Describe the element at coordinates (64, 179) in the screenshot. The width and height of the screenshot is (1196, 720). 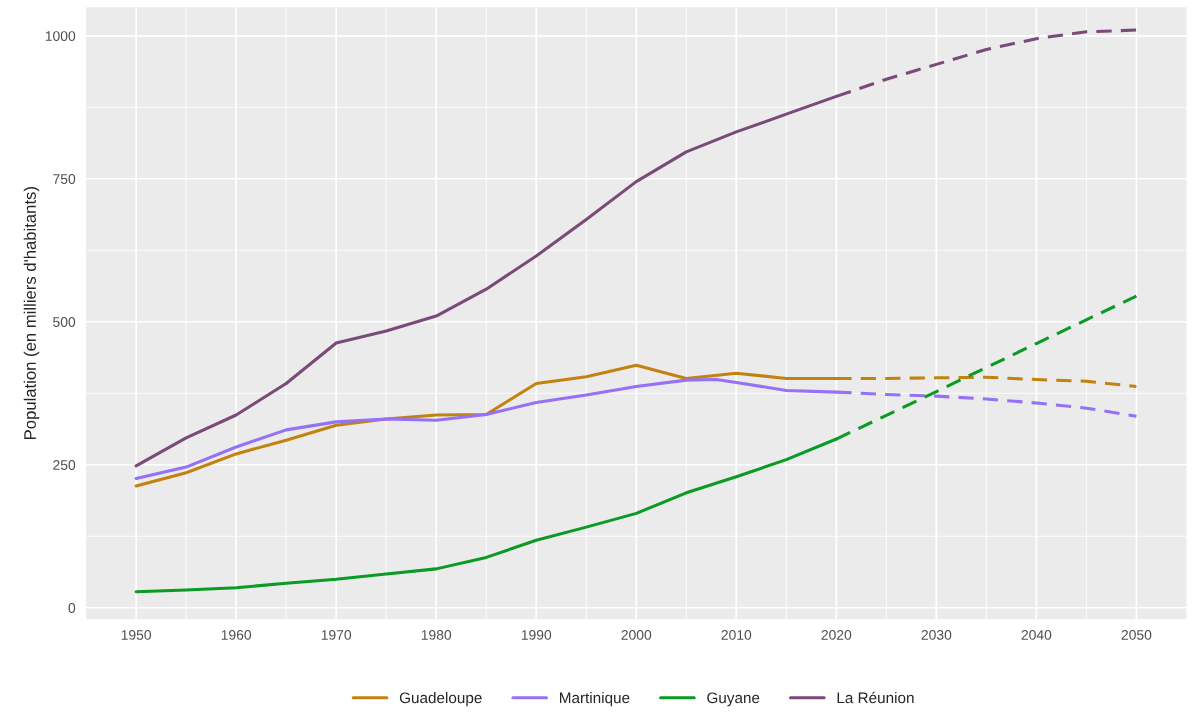
I see `y-tick-label: 750` at that location.